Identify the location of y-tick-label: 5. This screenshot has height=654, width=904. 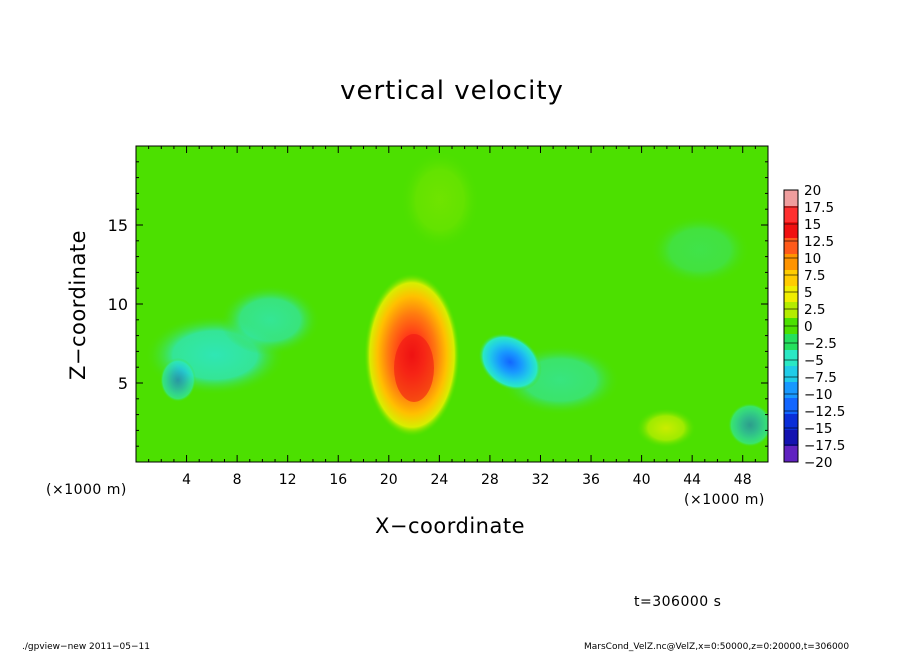
(123, 383).